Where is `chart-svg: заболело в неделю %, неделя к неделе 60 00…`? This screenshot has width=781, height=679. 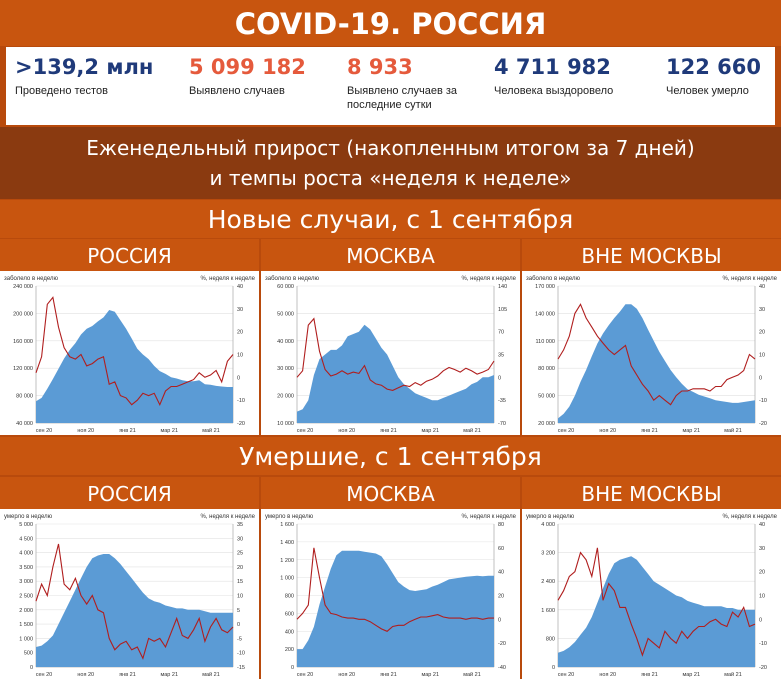 chart-svg: заболело в неделю %, неделя к неделе 60 00… is located at coordinates (391, 355).